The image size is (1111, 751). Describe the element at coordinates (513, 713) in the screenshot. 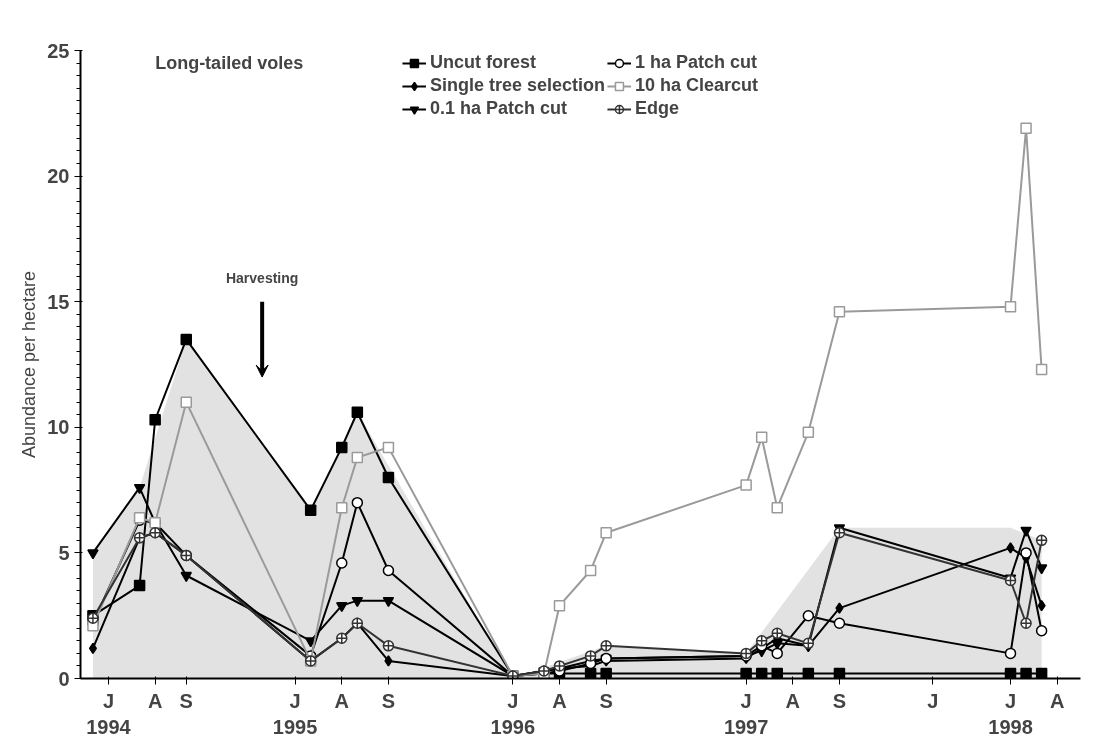

I see `x-tick-label: J 1996` at that location.